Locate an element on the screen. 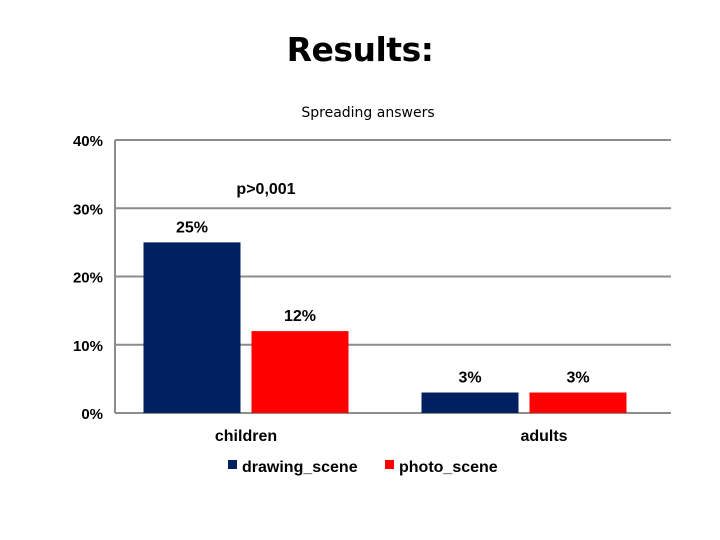  page-title: Results: is located at coordinates (360, 49).